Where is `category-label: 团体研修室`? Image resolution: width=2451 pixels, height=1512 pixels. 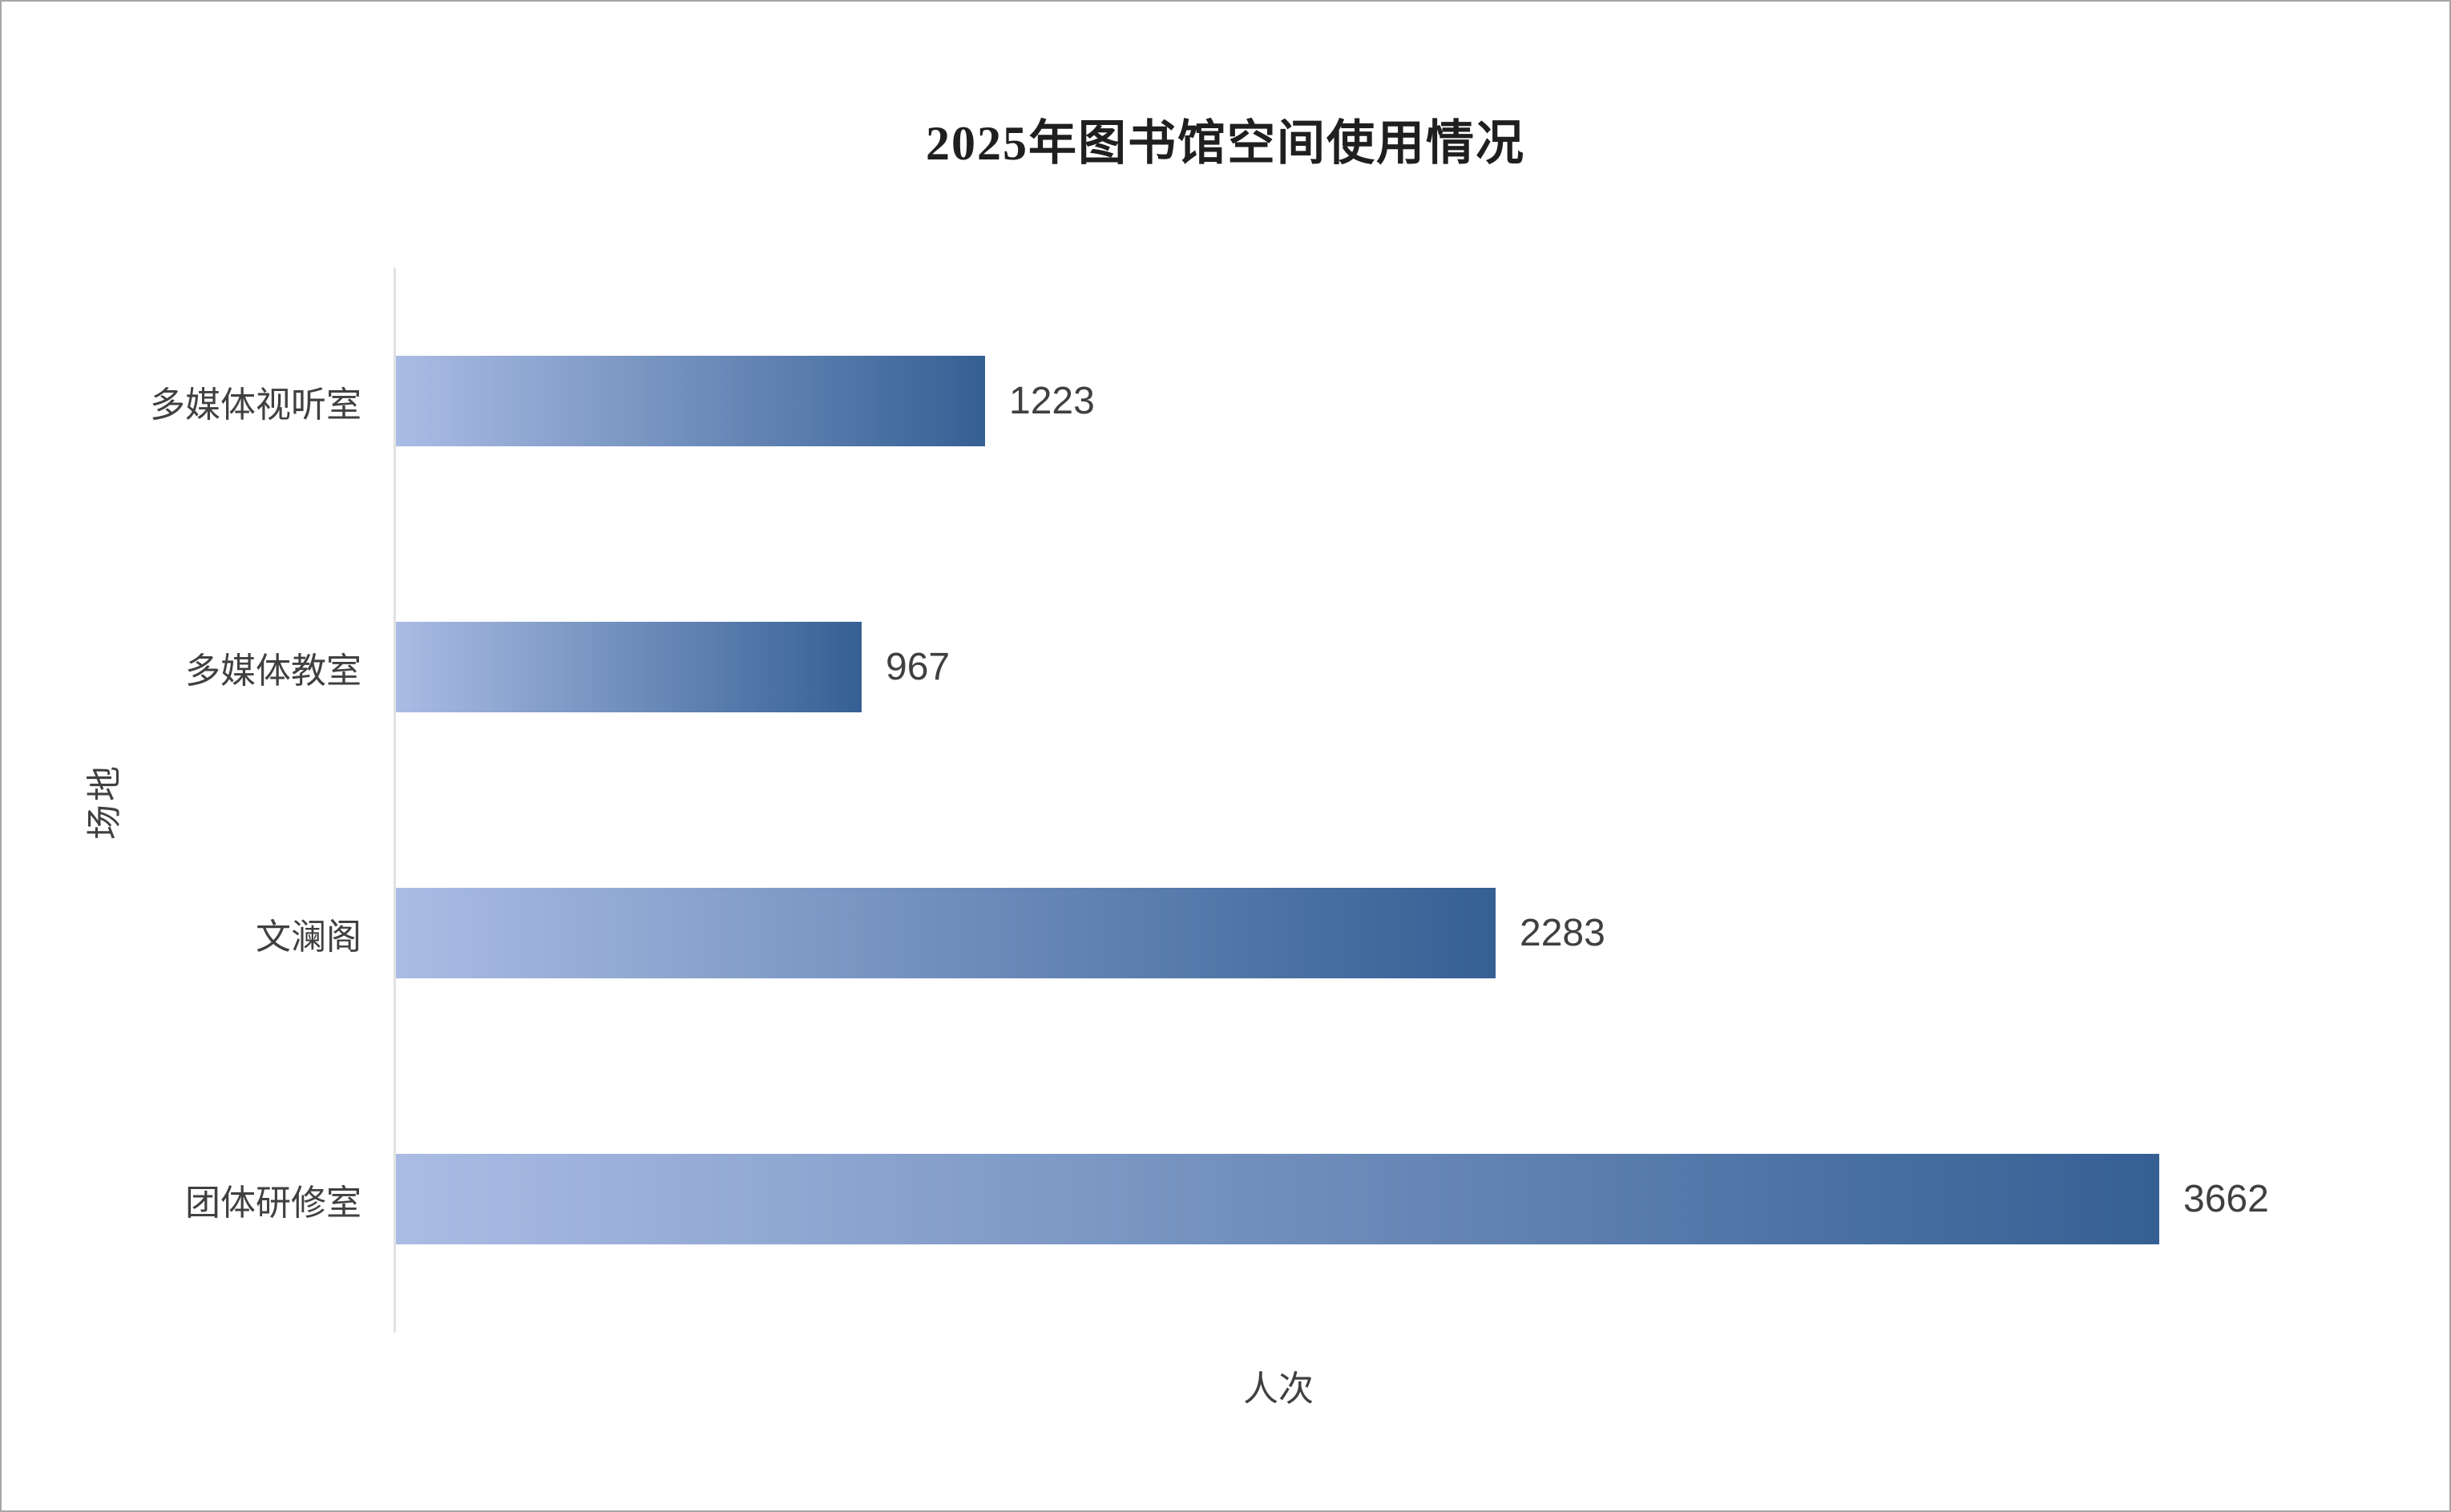 category-label: 团体研修室 is located at coordinates (273, 1203).